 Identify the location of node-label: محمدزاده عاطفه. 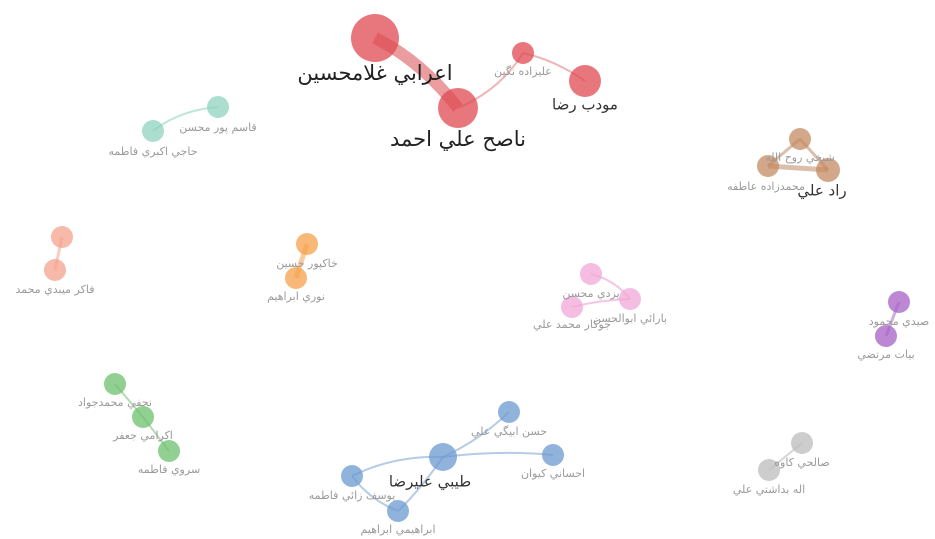
(766, 186).